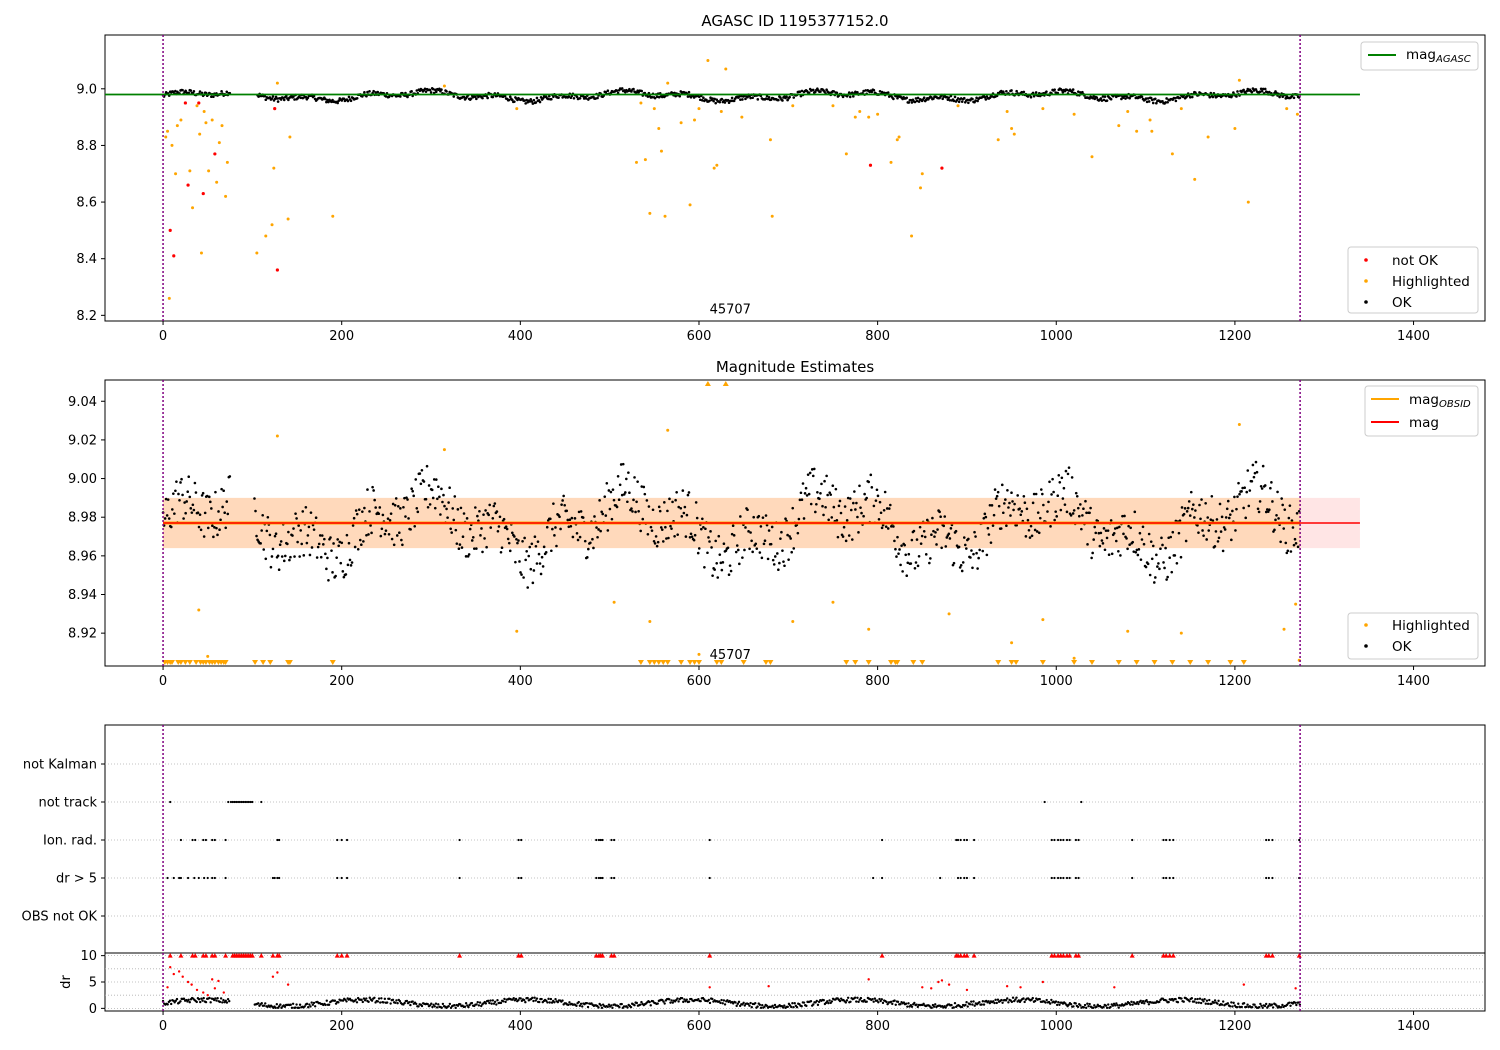 This screenshot has width=1500, height=1050. Describe the element at coordinates (520, 681) in the screenshot. I see `x-tick-label: 400` at that location.